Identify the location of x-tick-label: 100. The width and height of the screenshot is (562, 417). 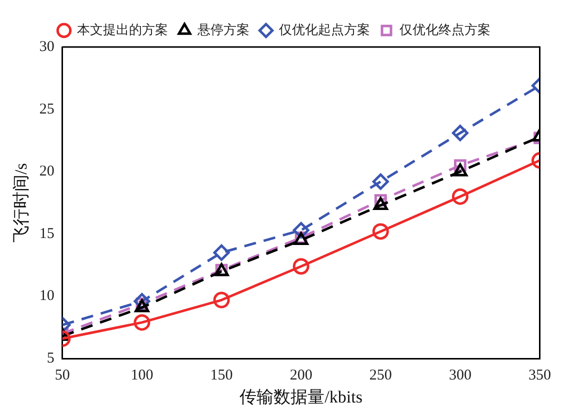
(142, 376).